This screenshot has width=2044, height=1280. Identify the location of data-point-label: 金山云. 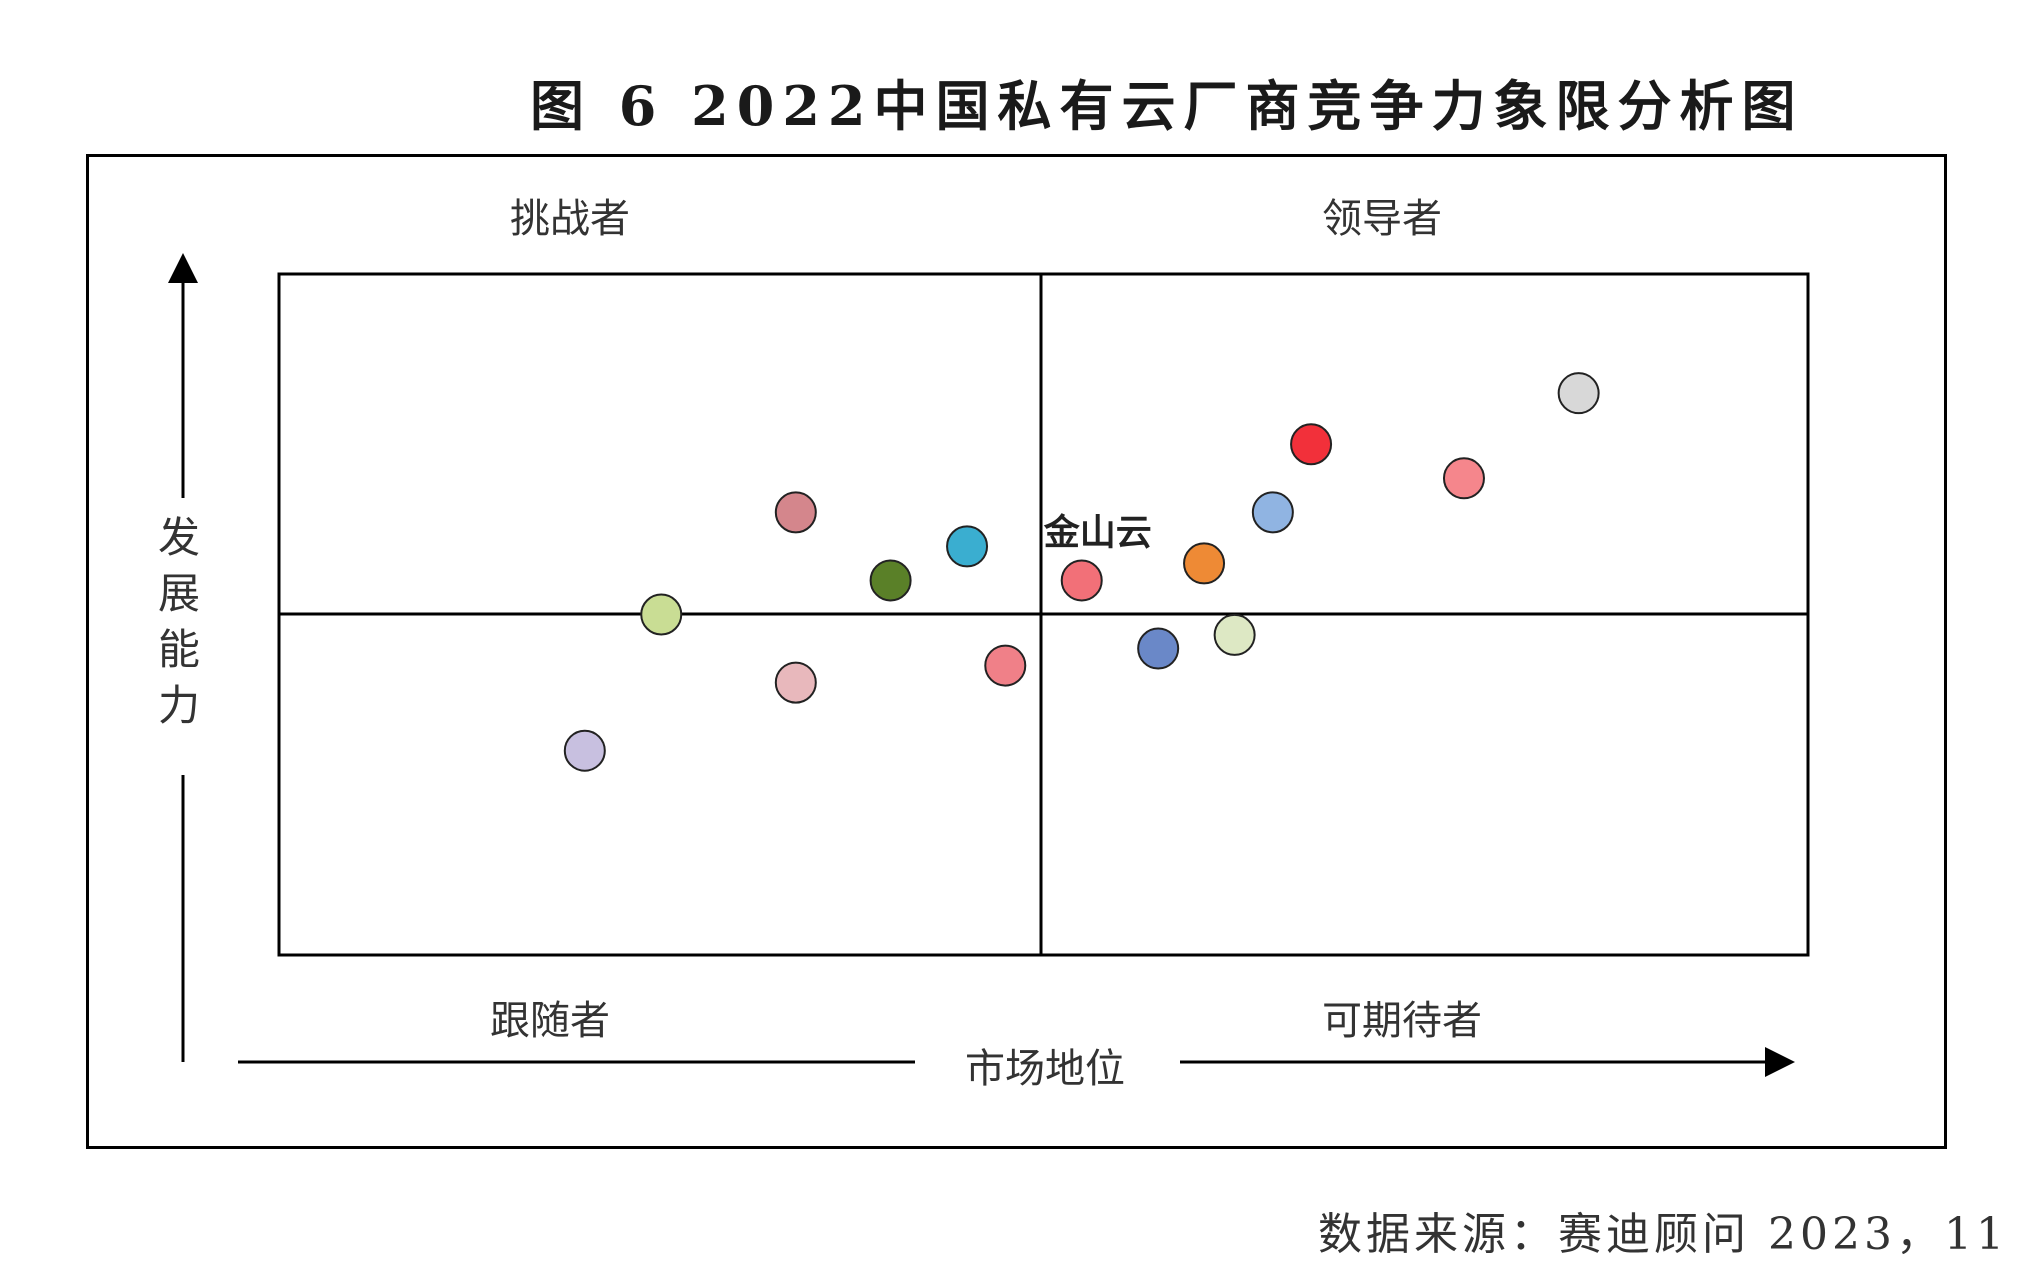
(1097, 532).